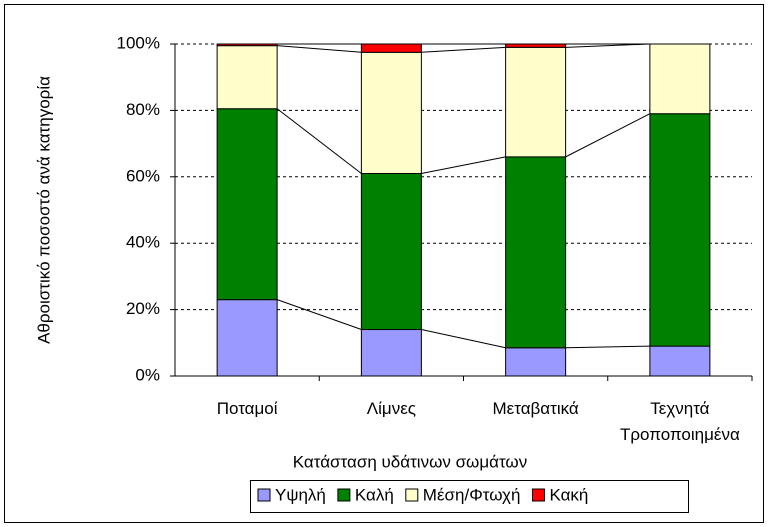  What do you see at coordinates (410, 461) in the screenshot?
I see `x-axis-title: Κατάσταση υδάτινων σωμάτων` at bounding box center [410, 461].